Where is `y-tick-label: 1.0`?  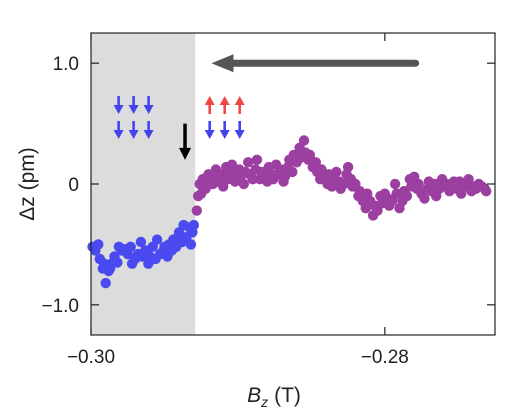
y-tick-label: 1.0 is located at coordinates (66, 64).